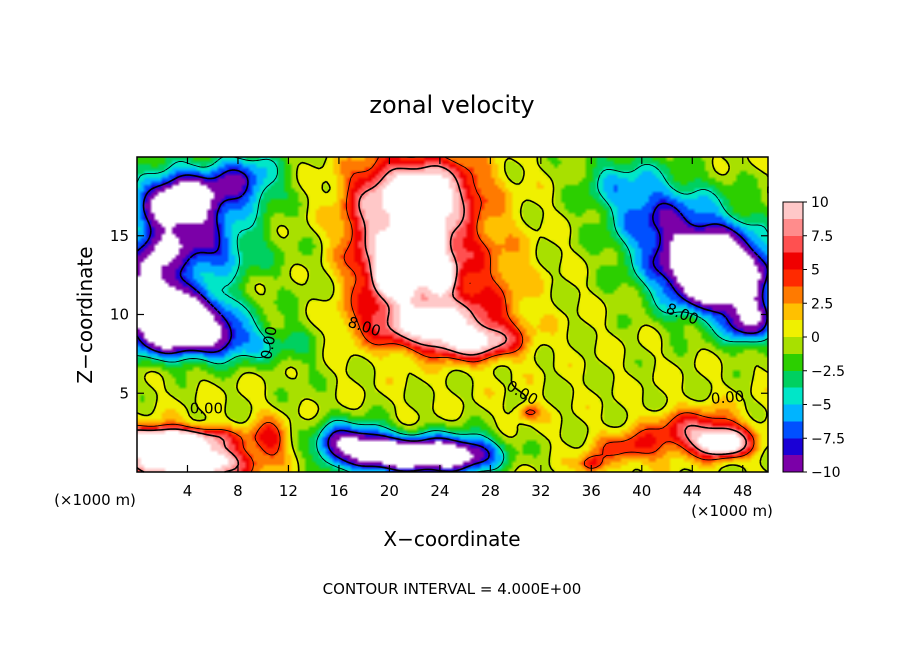  I want to click on colorbar-tick-label: 2.5, so click(822, 304).